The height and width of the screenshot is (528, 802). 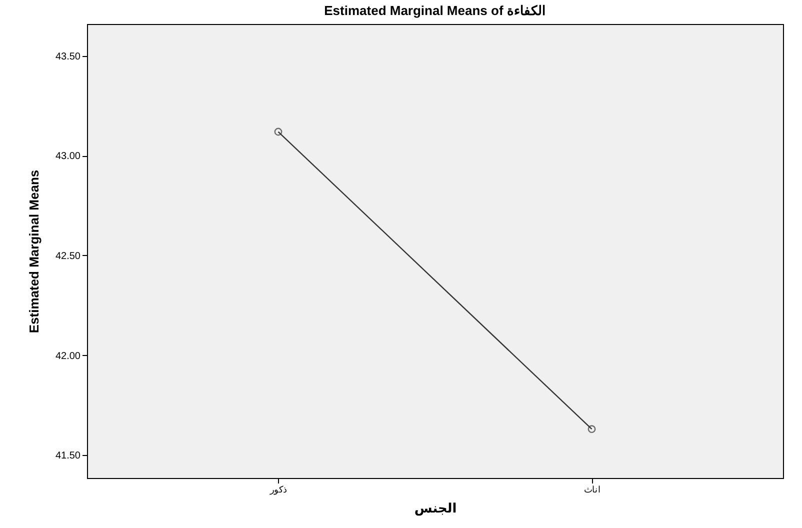 What do you see at coordinates (68, 356) in the screenshot?
I see `y-tick-label: 42.00` at bounding box center [68, 356].